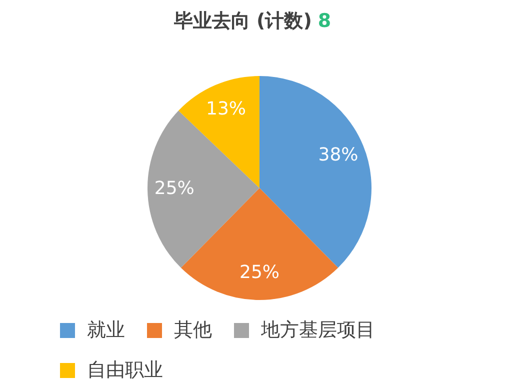  What do you see at coordinates (318, 330) in the screenshot?
I see `legend-label: 地方基层项目` at bounding box center [318, 330].